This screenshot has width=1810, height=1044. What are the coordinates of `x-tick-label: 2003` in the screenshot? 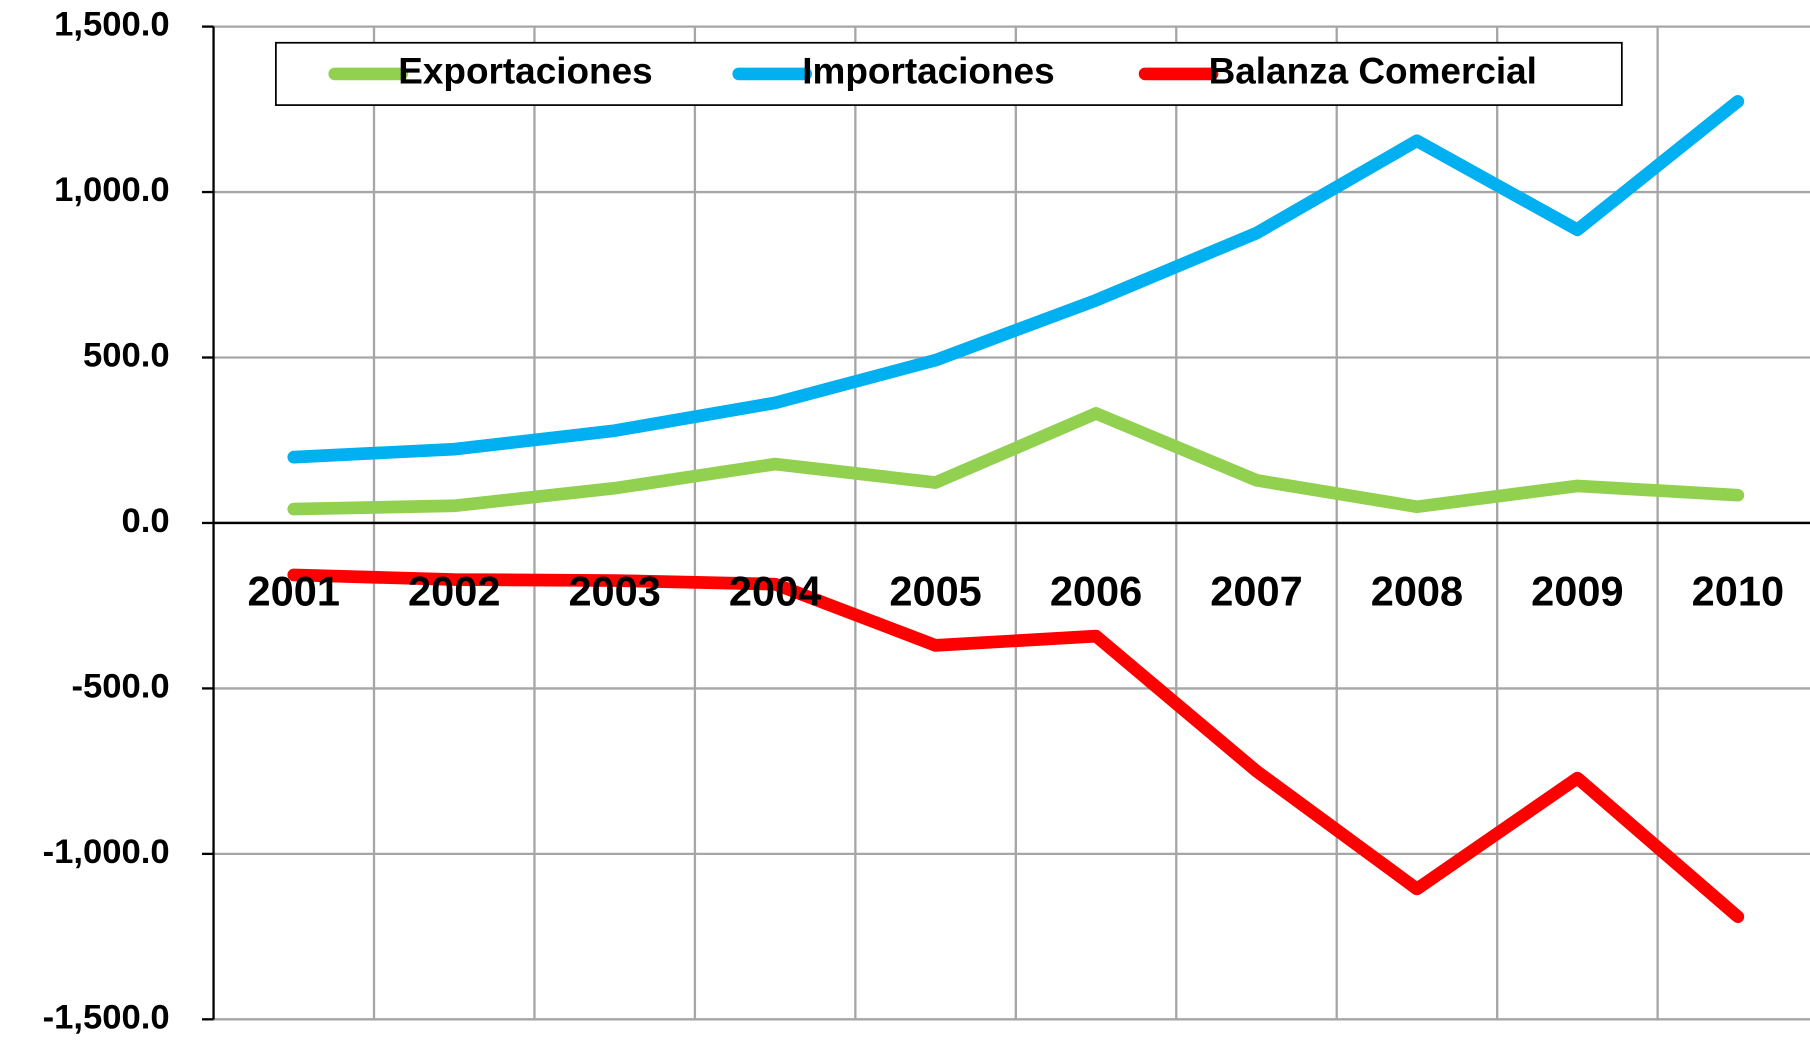 It's located at (614, 591).